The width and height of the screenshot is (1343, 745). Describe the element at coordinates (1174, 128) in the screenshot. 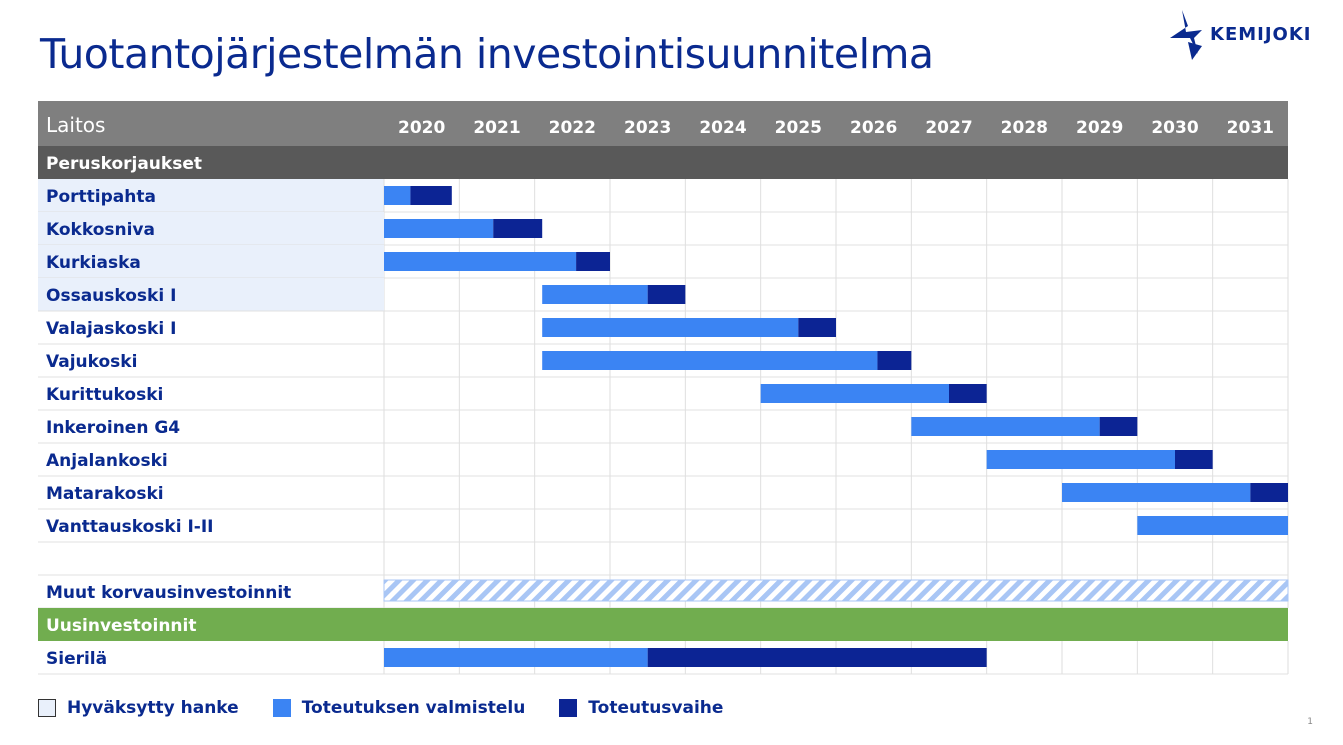

I see `year-tick-label: 2030` at that location.